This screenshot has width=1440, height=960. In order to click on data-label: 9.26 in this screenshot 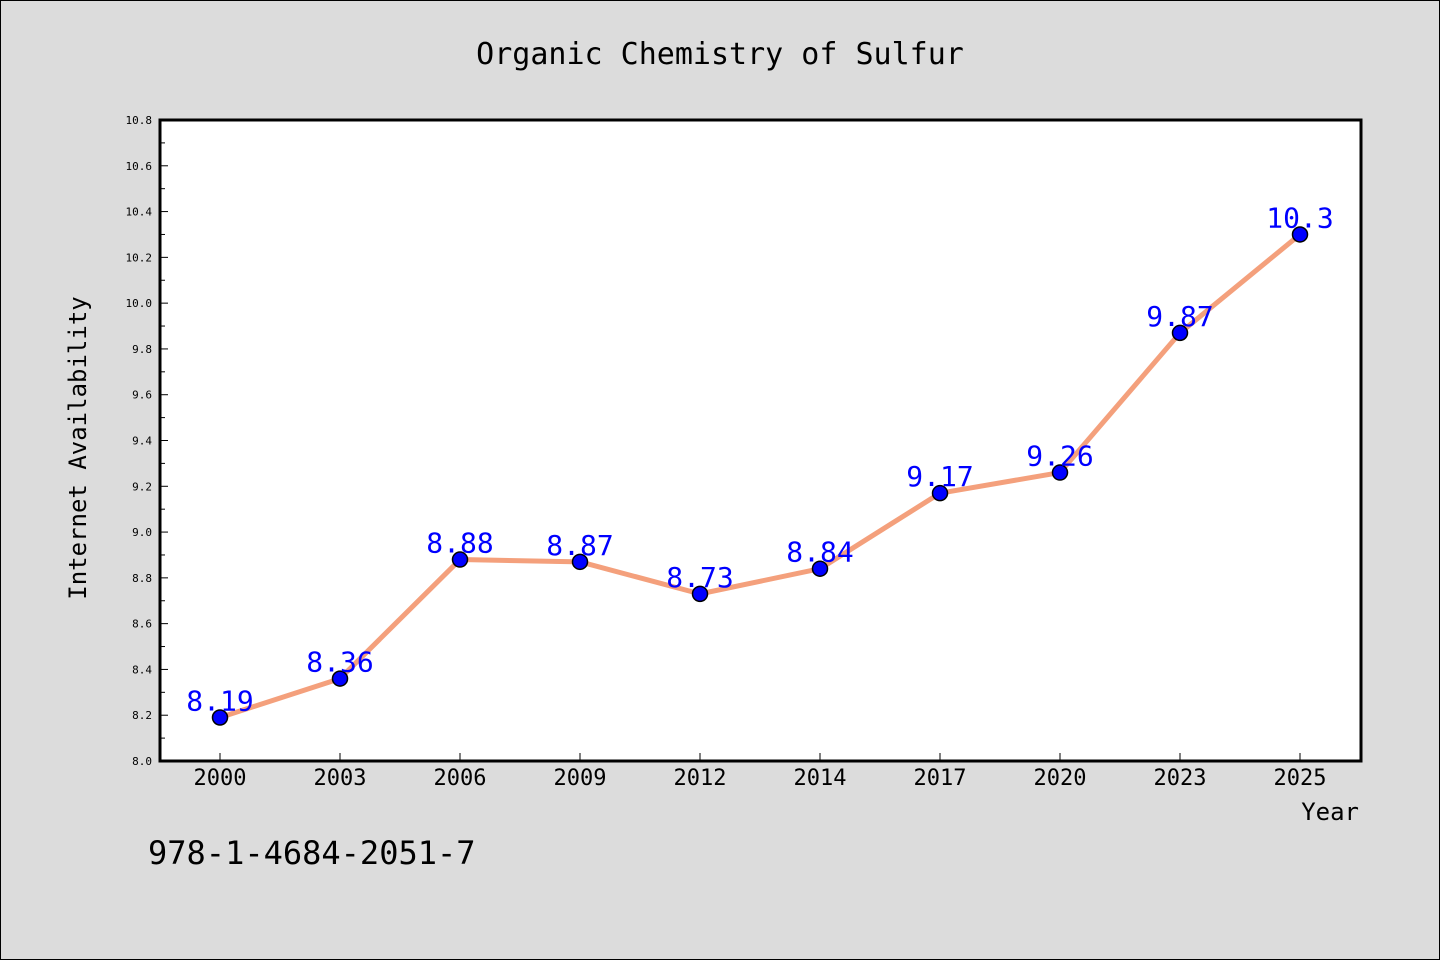, I will do `click(1059, 456)`.